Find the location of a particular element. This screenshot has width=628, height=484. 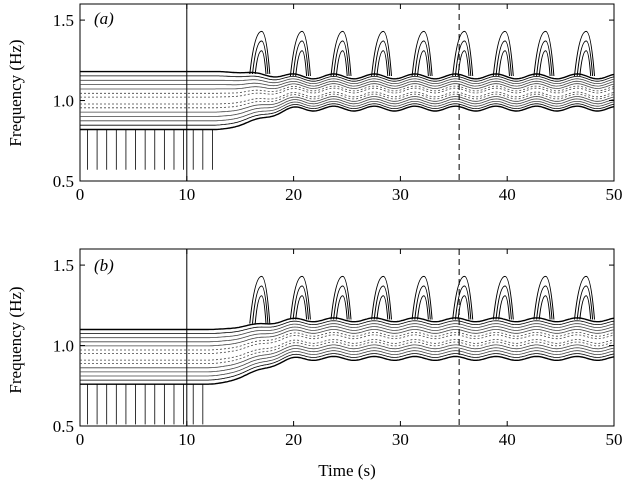

y-tick-label: 0.5 is located at coordinates (63, 426).